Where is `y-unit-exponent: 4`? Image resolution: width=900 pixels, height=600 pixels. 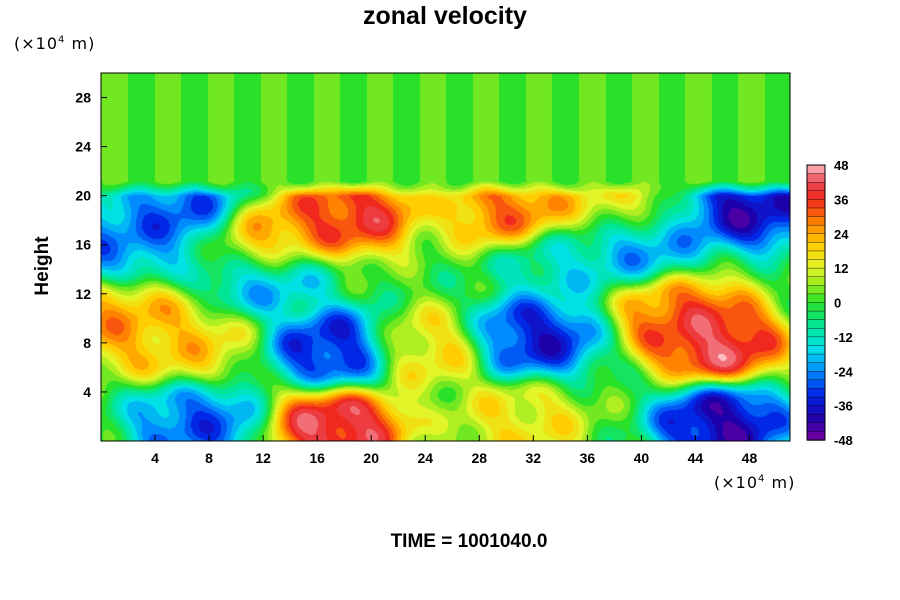
y-unit-exponent: 4 is located at coordinates (62, 40).